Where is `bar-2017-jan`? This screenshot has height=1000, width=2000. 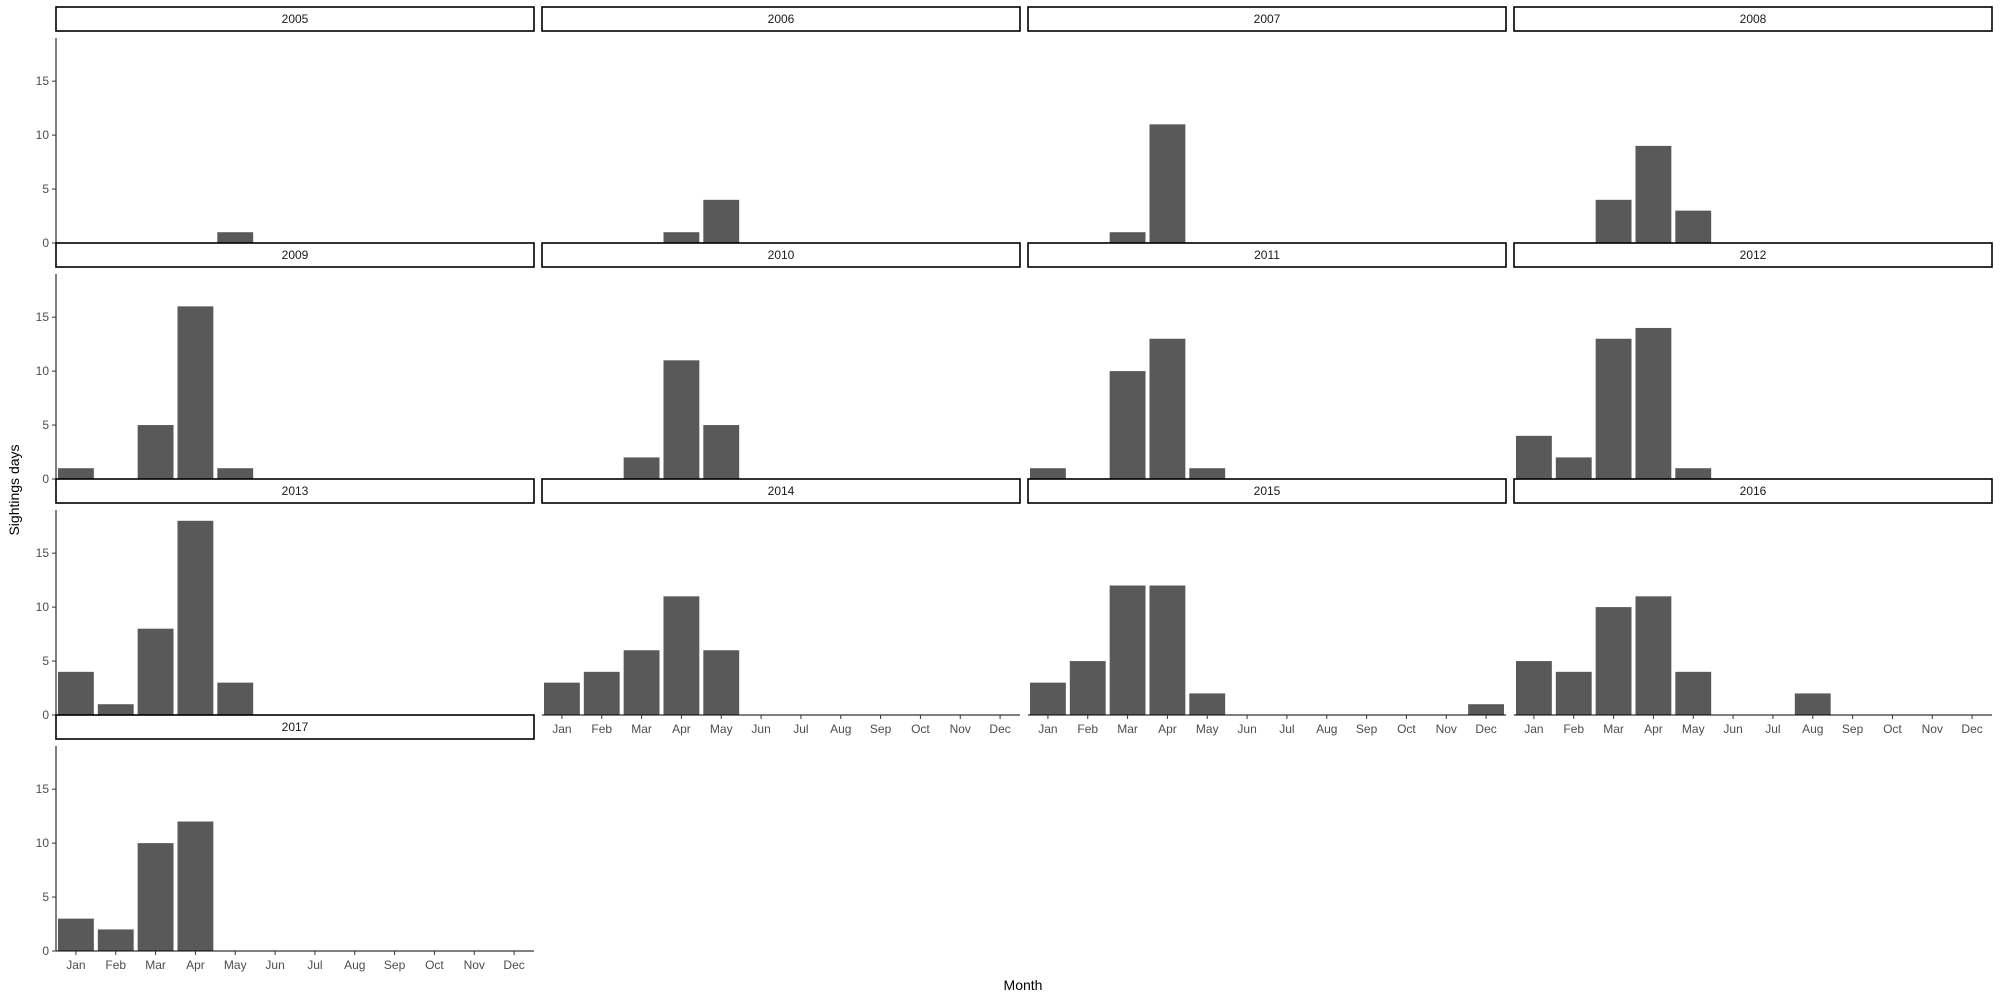
bar-2017-jan is located at coordinates (75, 934).